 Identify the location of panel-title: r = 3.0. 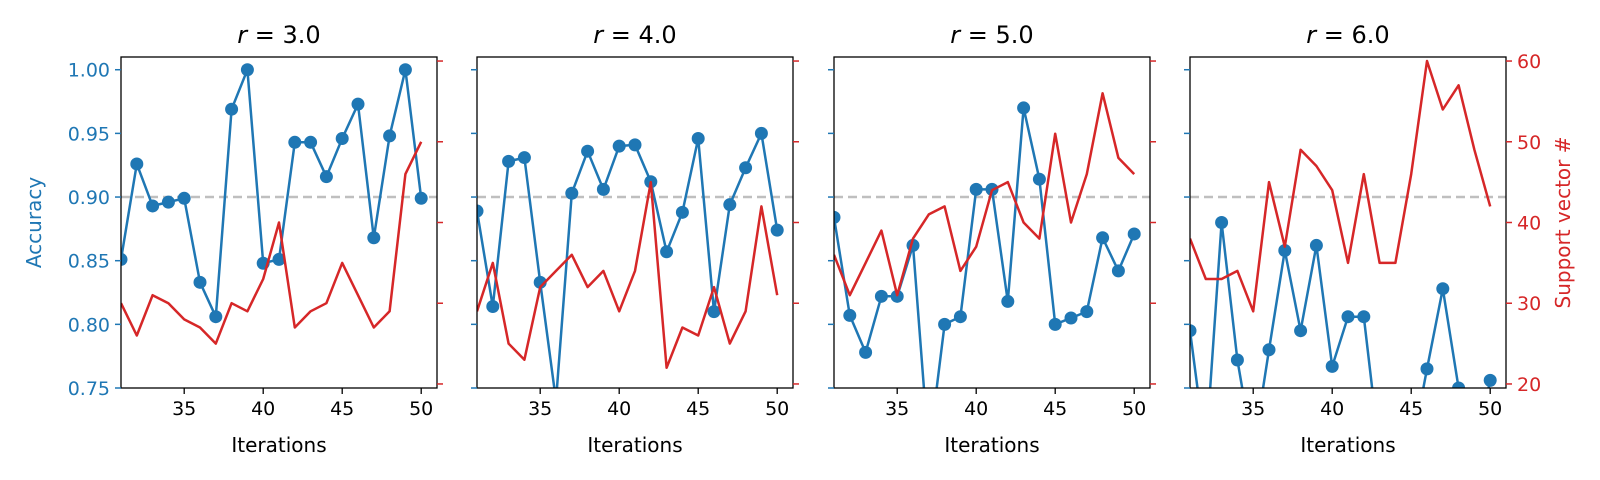
(278, 35).